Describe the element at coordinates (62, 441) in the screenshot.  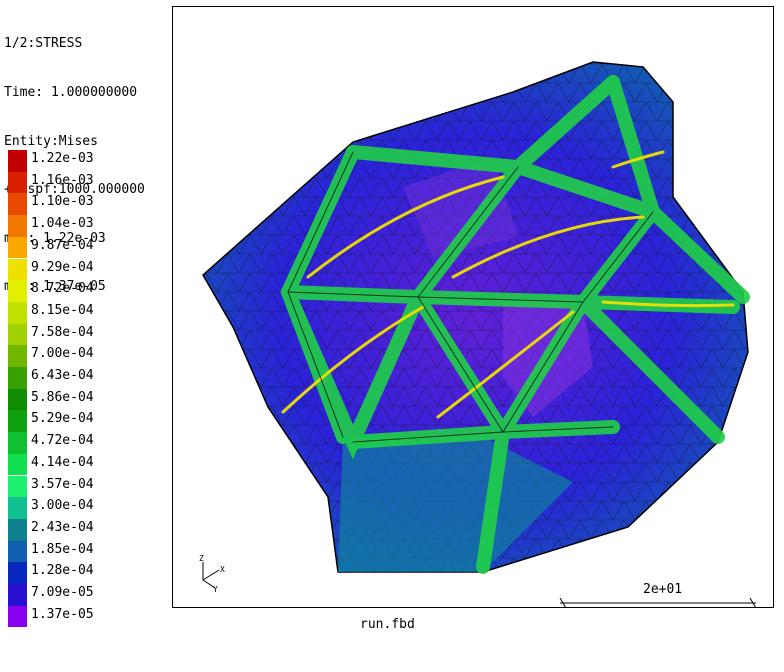
I see `legend-label: 4.72e-04` at that location.